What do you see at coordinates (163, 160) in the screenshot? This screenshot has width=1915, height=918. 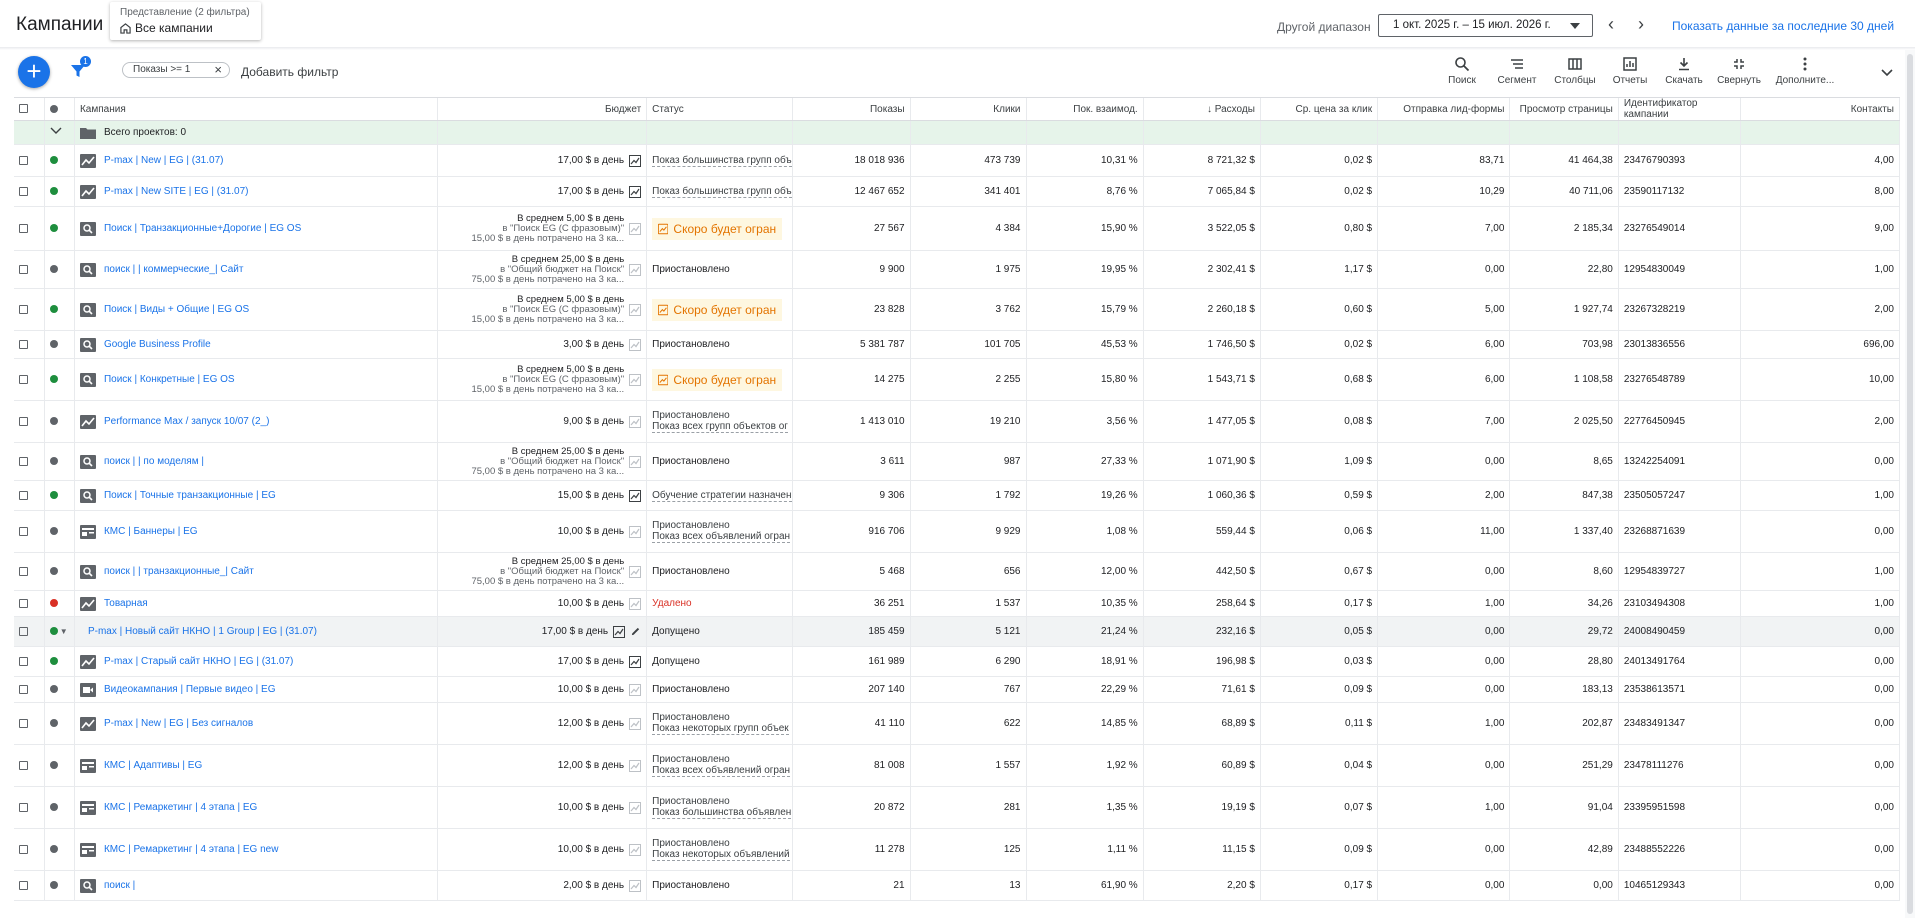 I see `campaign-link: P-max | New | EG | (31.07)` at bounding box center [163, 160].